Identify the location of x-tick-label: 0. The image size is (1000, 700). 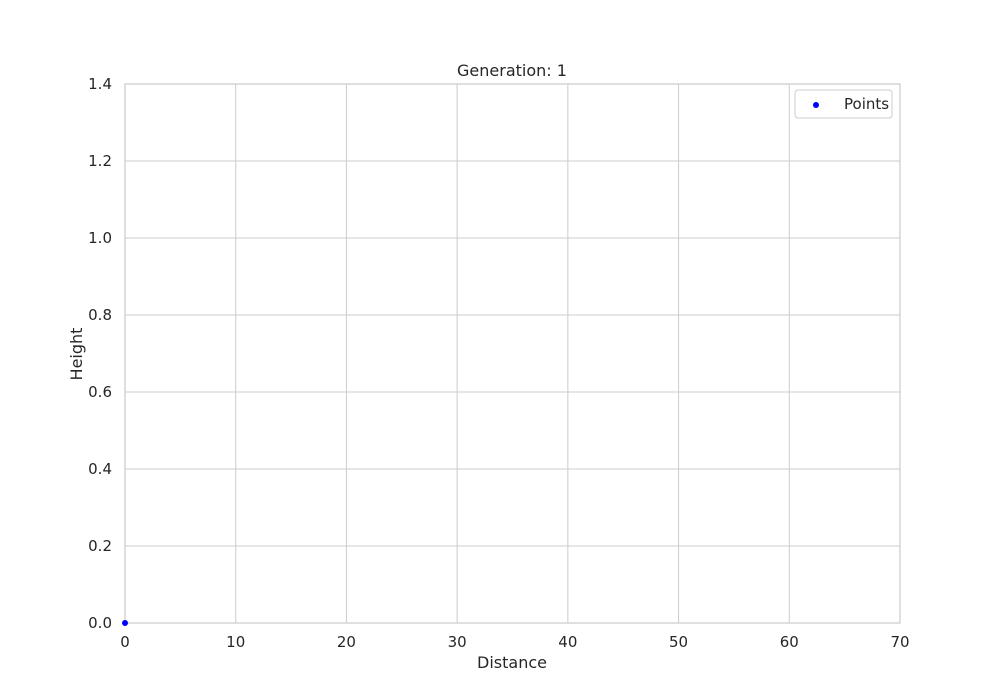
(125, 642).